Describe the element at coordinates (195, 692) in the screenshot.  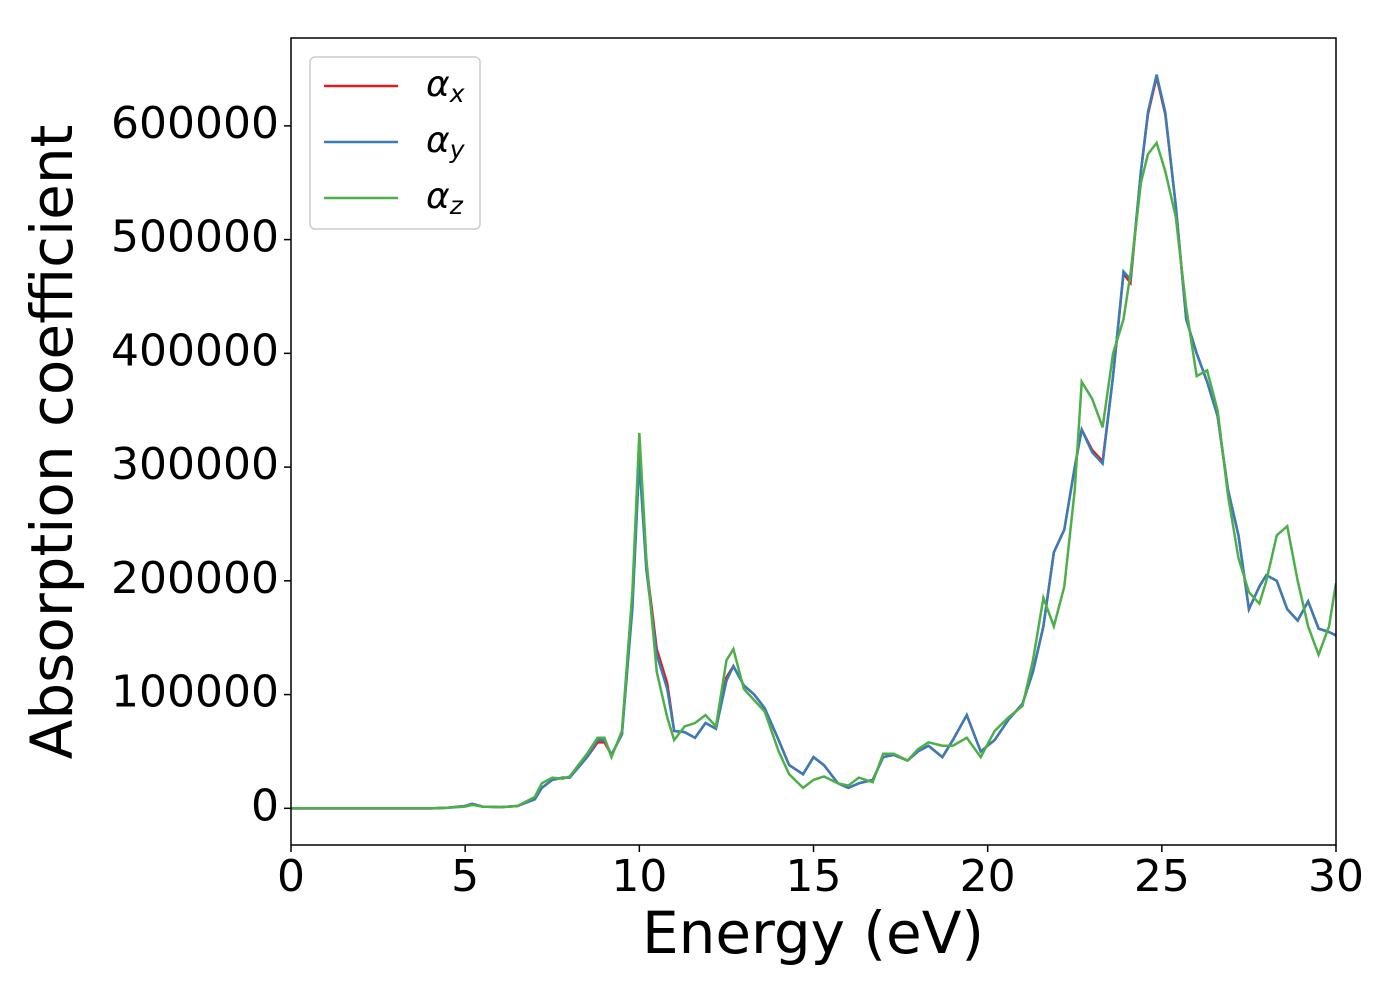
I see `y-tick-label: 100000` at that location.